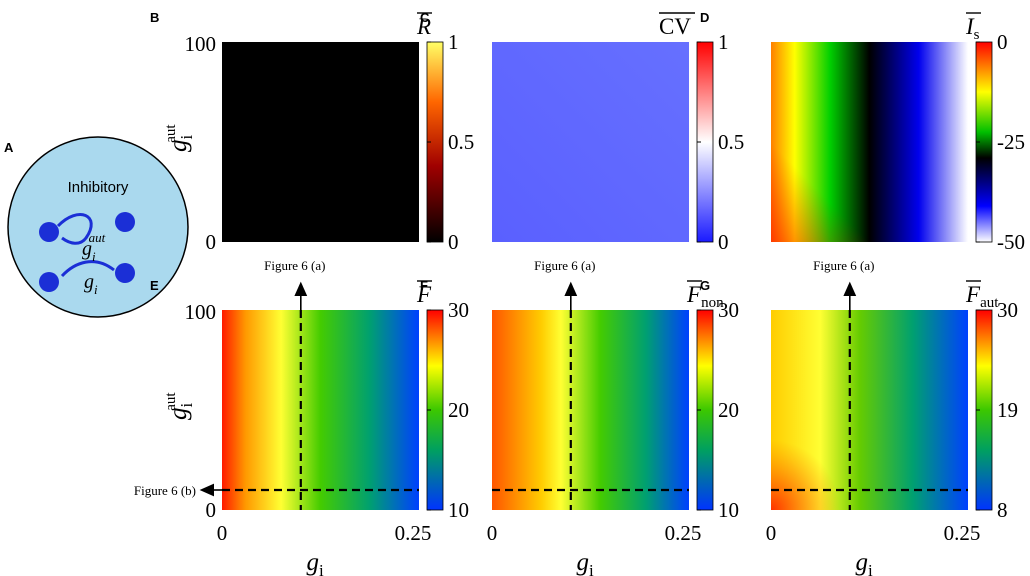 The height and width of the screenshot is (576, 1030). I want to click on colorbar-title: Fnon, so click(705, 296).